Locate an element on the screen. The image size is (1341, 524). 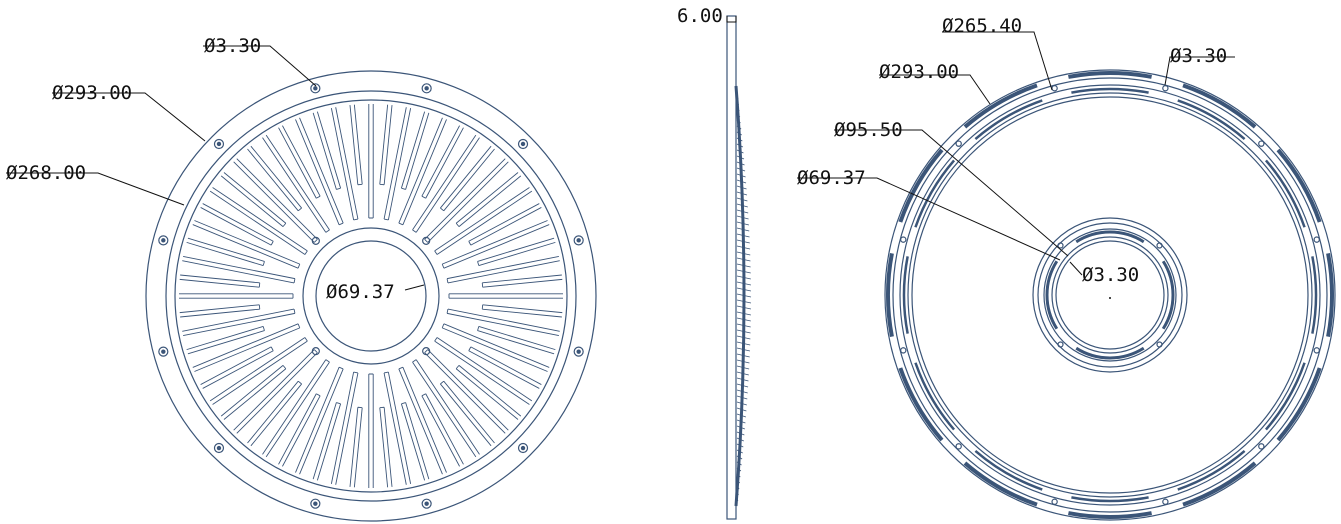
front-hub-holes is located at coordinates (371, 296).